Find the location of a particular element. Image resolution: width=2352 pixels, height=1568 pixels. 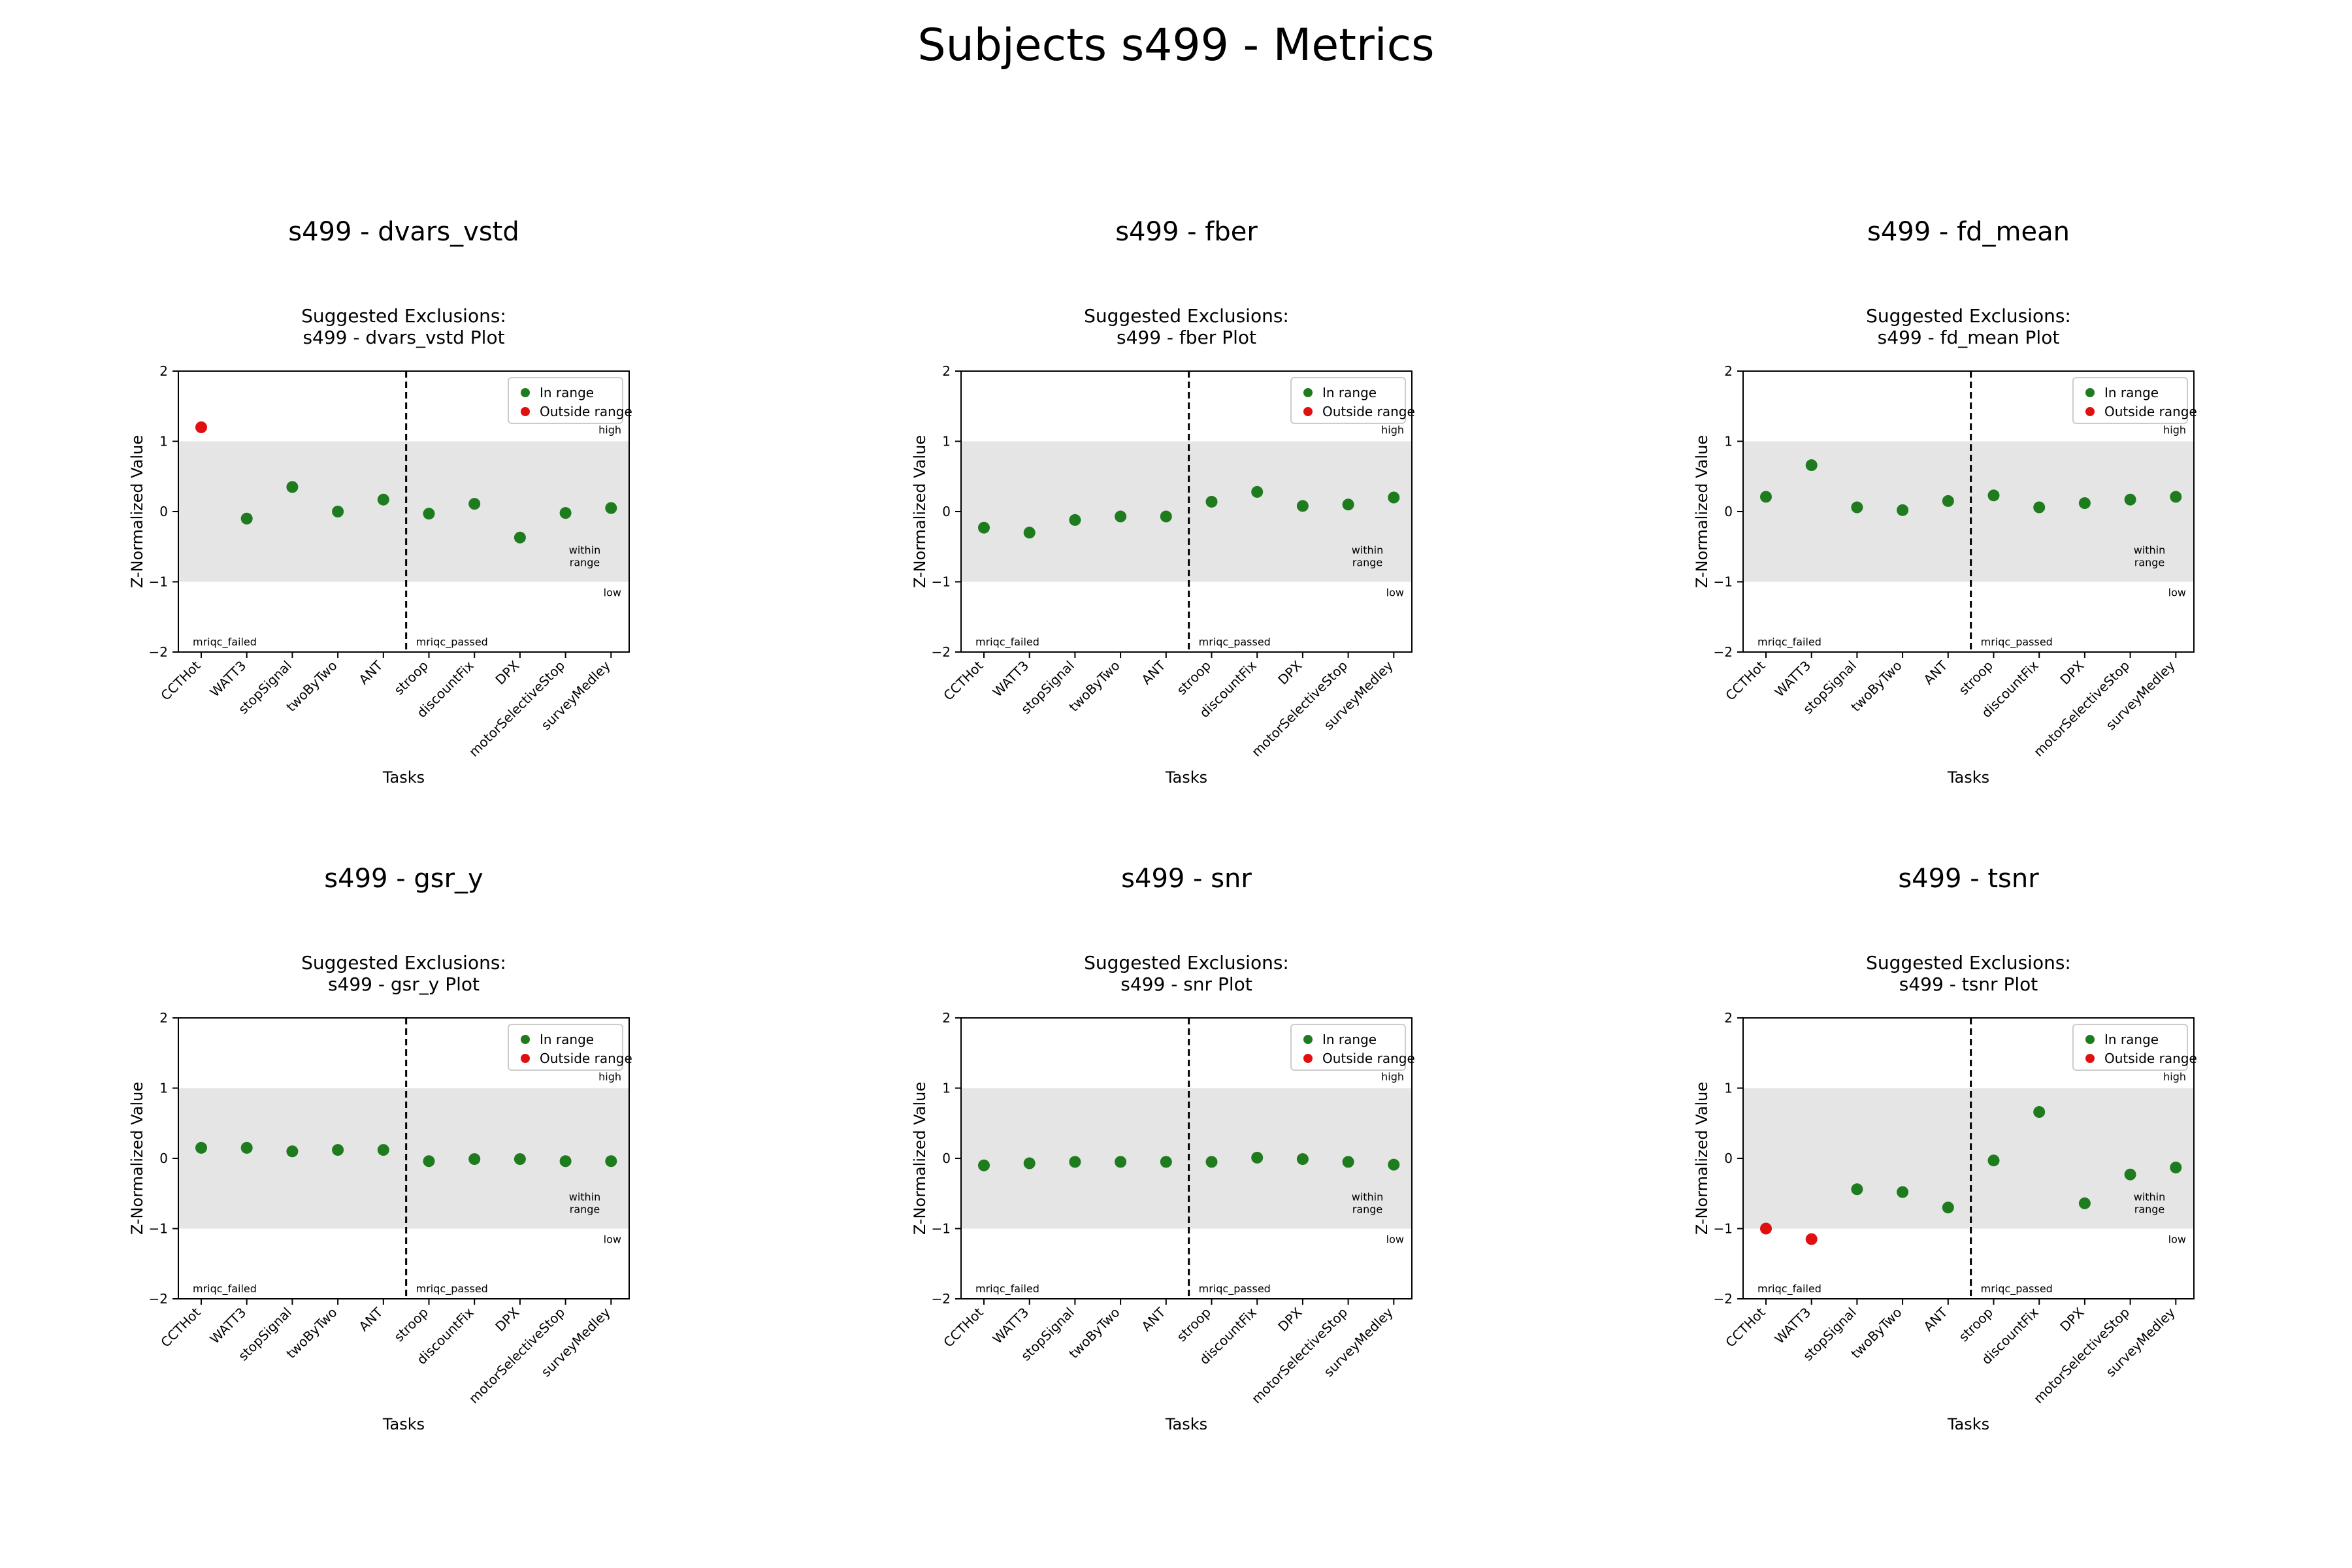

panel-heading: s499 - dvars_vstd is located at coordinates (403, 232).